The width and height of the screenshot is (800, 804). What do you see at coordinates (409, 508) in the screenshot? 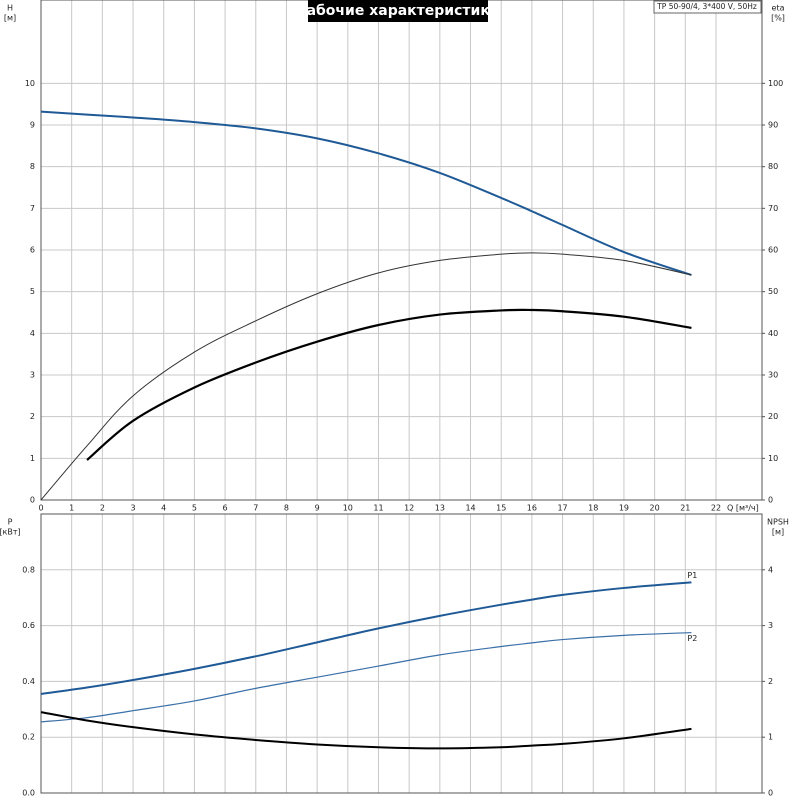
I see `x-tick-label: 12` at bounding box center [409, 508].